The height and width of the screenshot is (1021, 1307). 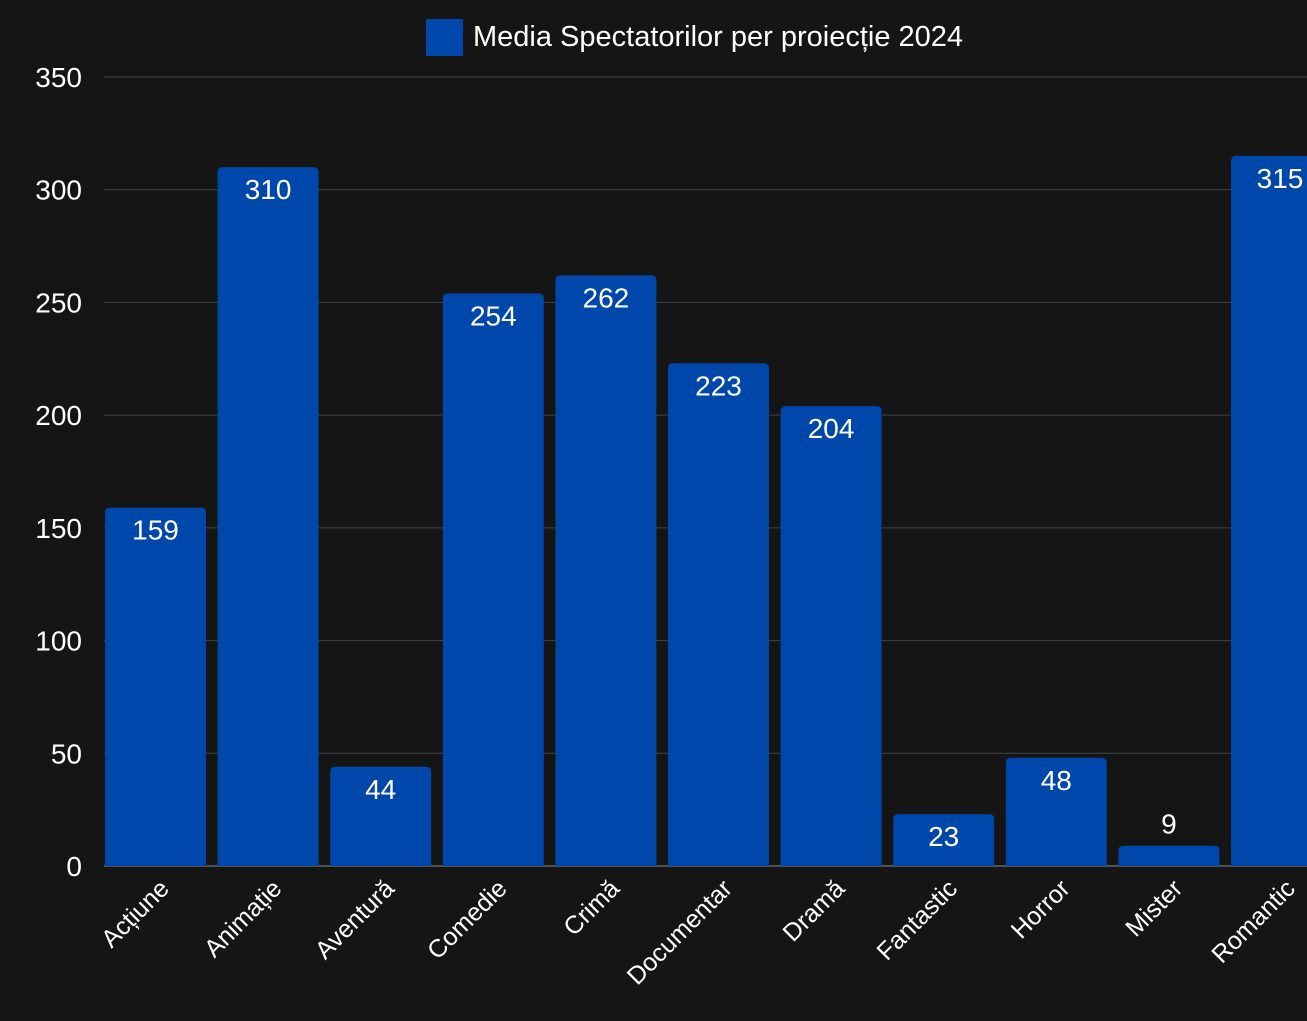 I want to click on legend: Media Spectatorilor per proiecție 2024, so click(x=694, y=37).